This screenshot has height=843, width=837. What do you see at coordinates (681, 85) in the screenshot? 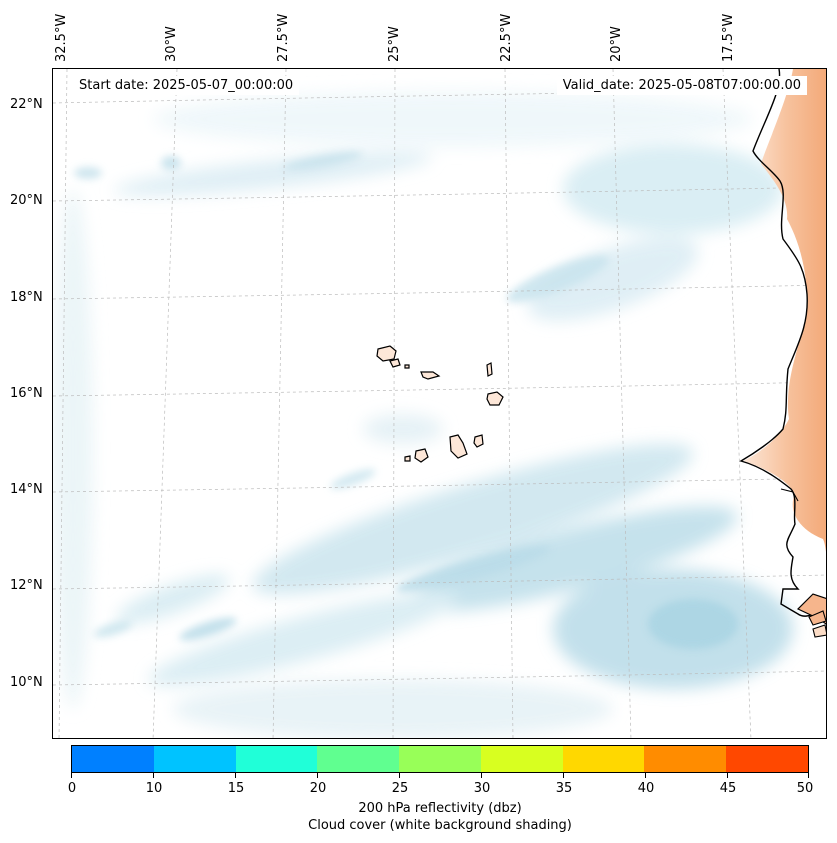
I see `valid-date-label: Valid_date: 2025-05-08T07:00:00.00` at bounding box center [681, 85].